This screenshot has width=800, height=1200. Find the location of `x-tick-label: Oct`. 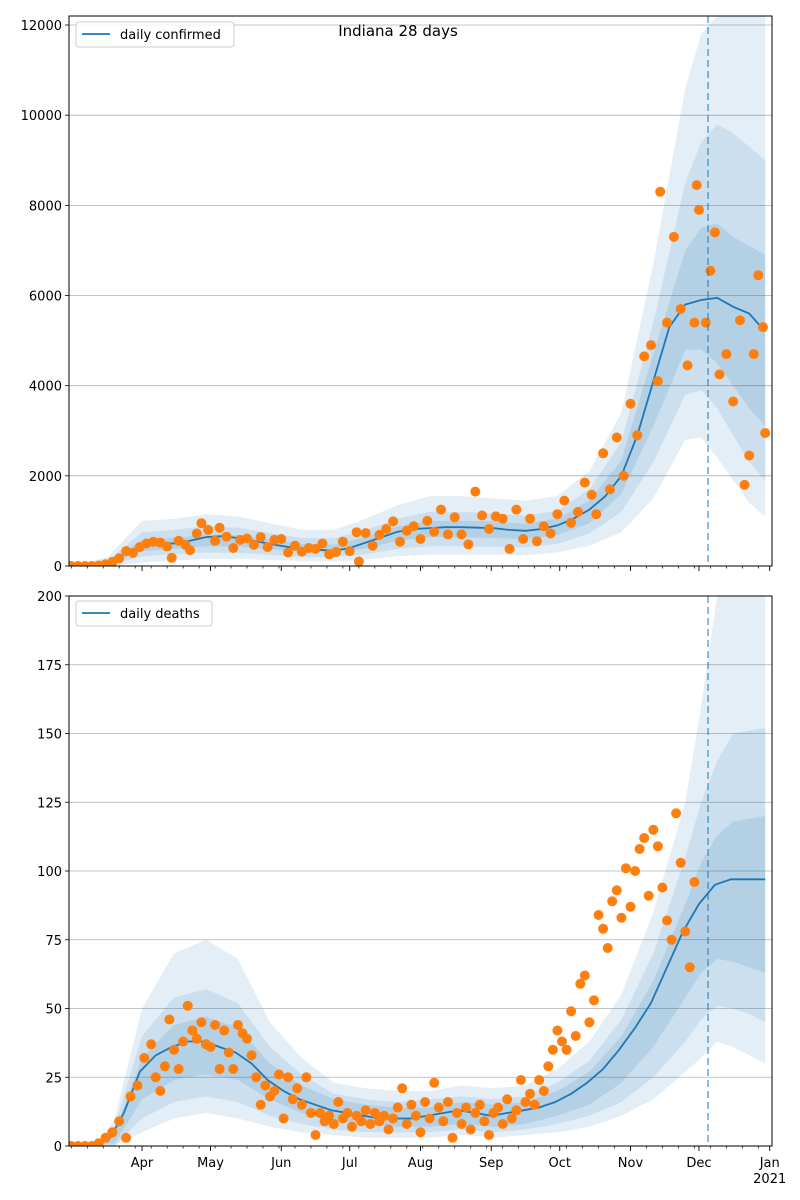

x-tick-label: Oct is located at coordinates (559, 1163).